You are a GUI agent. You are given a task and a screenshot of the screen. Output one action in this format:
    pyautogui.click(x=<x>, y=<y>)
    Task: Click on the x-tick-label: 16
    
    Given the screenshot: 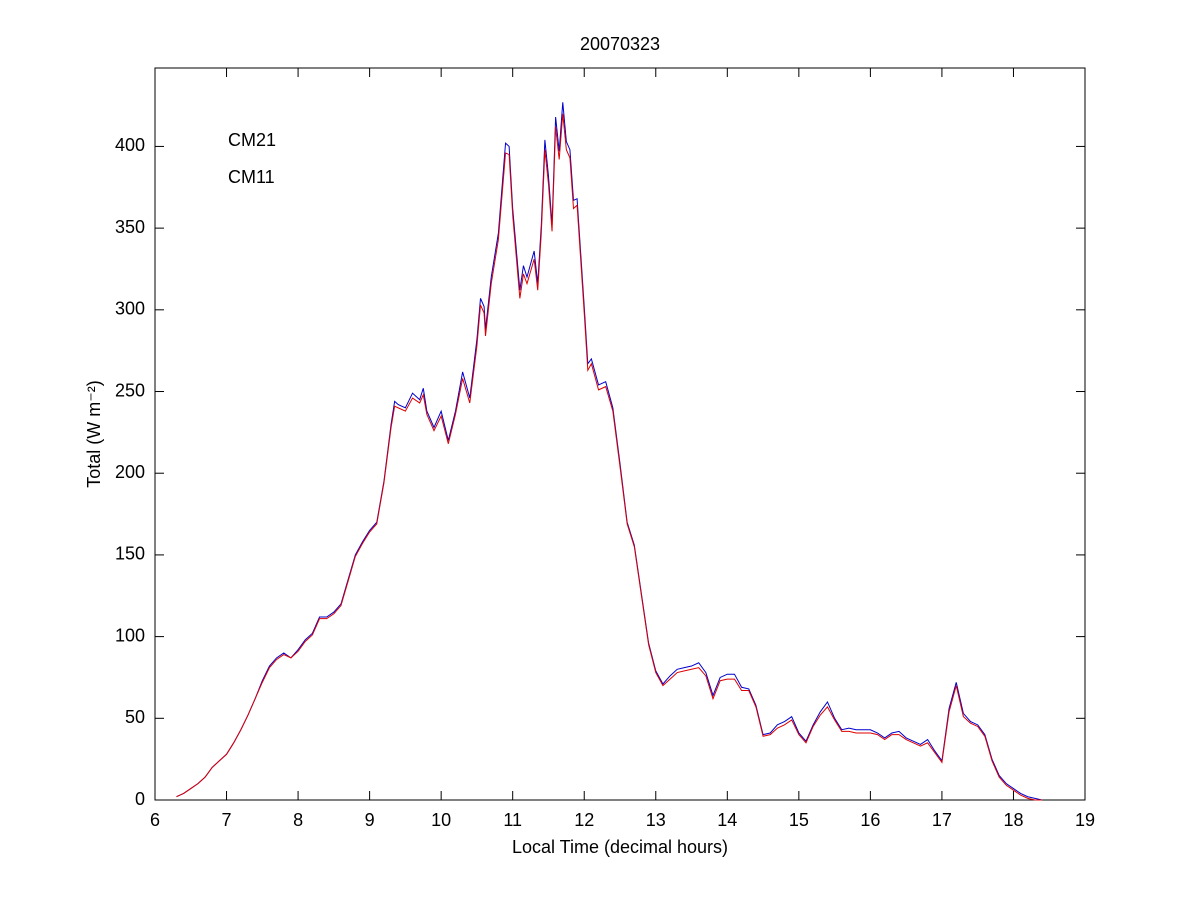 What is the action you would take?
    pyautogui.click(x=870, y=820)
    